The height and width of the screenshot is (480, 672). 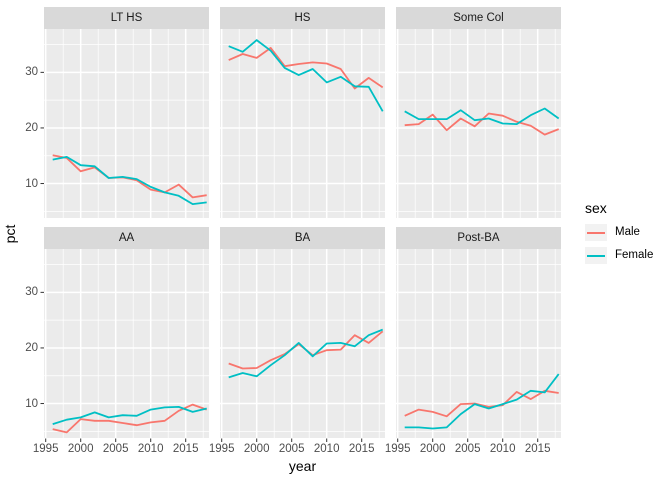 What do you see at coordinates (478, 238) in the screenshot?
I see `facet-strip-post-ba: Post-BA` at bounding box center [478, 238].